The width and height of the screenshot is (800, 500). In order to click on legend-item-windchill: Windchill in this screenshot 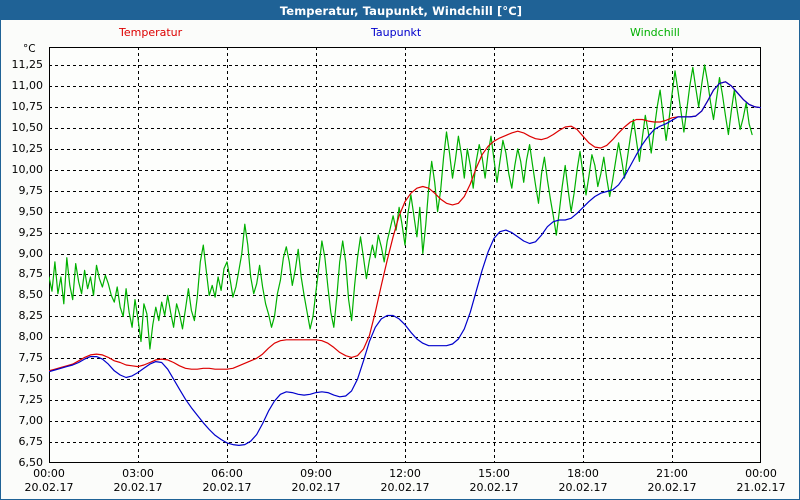, I will do `click(655, 32)`.